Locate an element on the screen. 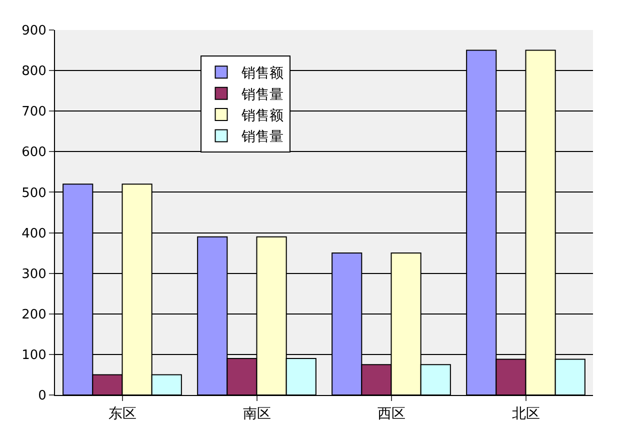 Image resolution: width=623 pixels, height=440 pixels. y-tick-label: 400 is located at coordinates (34, 234).